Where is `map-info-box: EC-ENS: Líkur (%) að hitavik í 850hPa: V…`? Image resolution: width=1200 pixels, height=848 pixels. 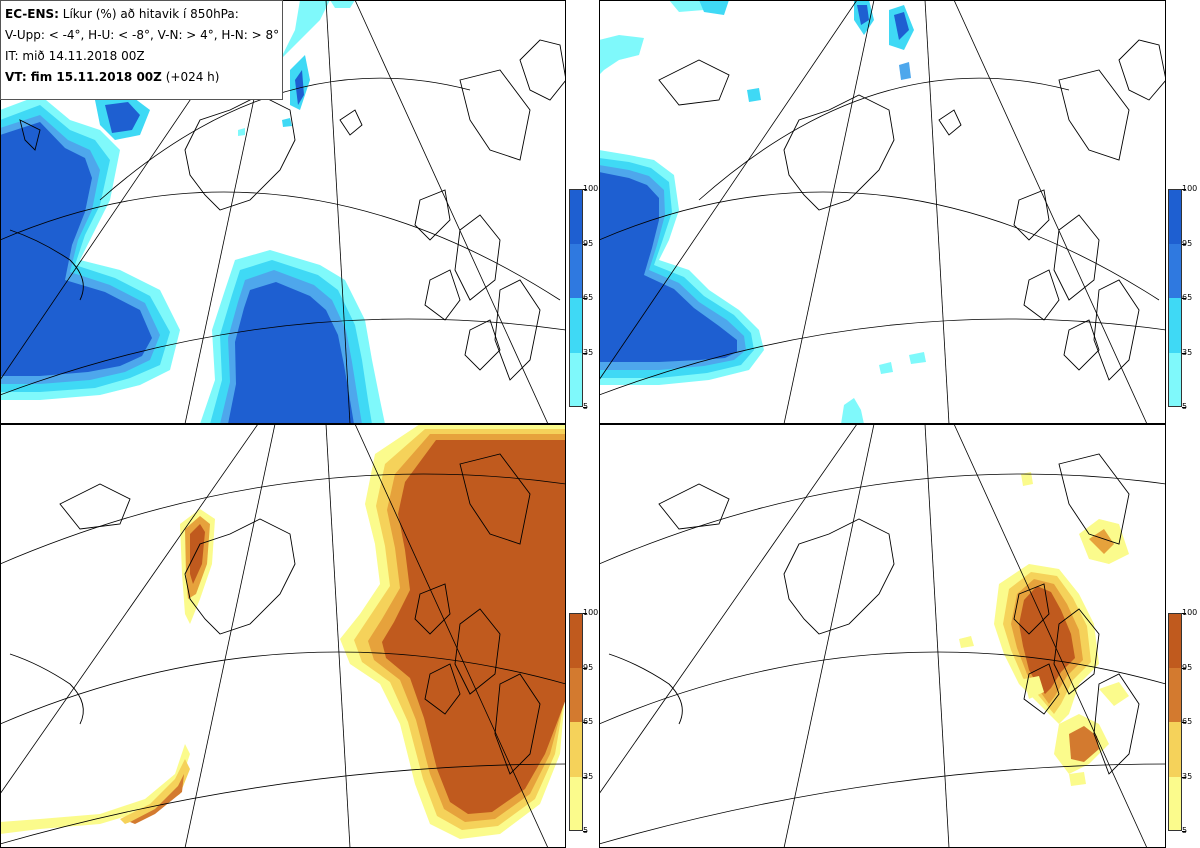
map-info-box: EC-ENS: Líkur (%) að hitavik í 850hPa: V… is located at coordinates (141, 50).